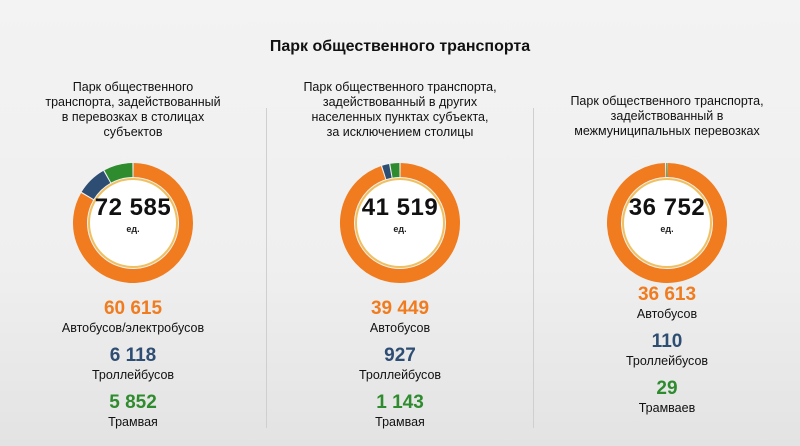 Image resolution: width=800 pixels, height=446 pixels. Describe the element at coordinates (400, 308) in the screenshot. I see `stat-bus-value: 39 449` at that location.